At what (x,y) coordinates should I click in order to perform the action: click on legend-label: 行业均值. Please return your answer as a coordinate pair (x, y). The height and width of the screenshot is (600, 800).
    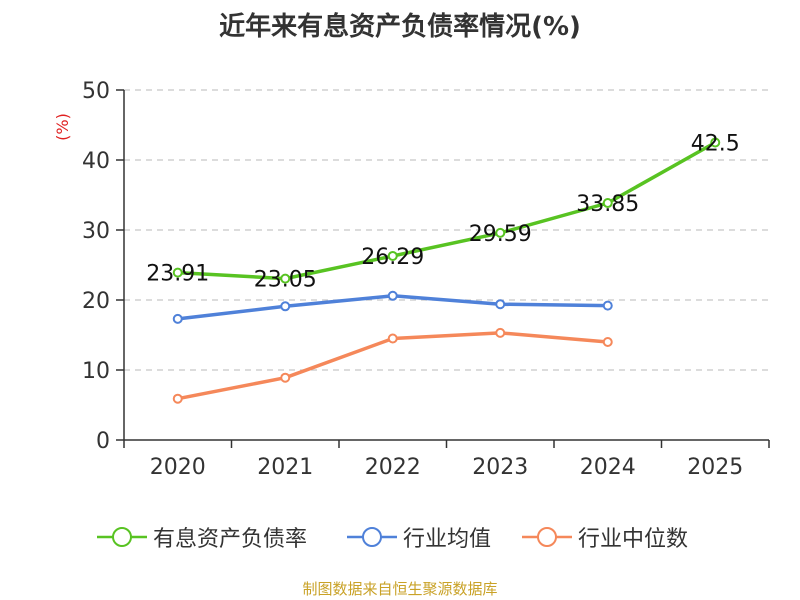
    Looking at the image, I should click on (447, 539).